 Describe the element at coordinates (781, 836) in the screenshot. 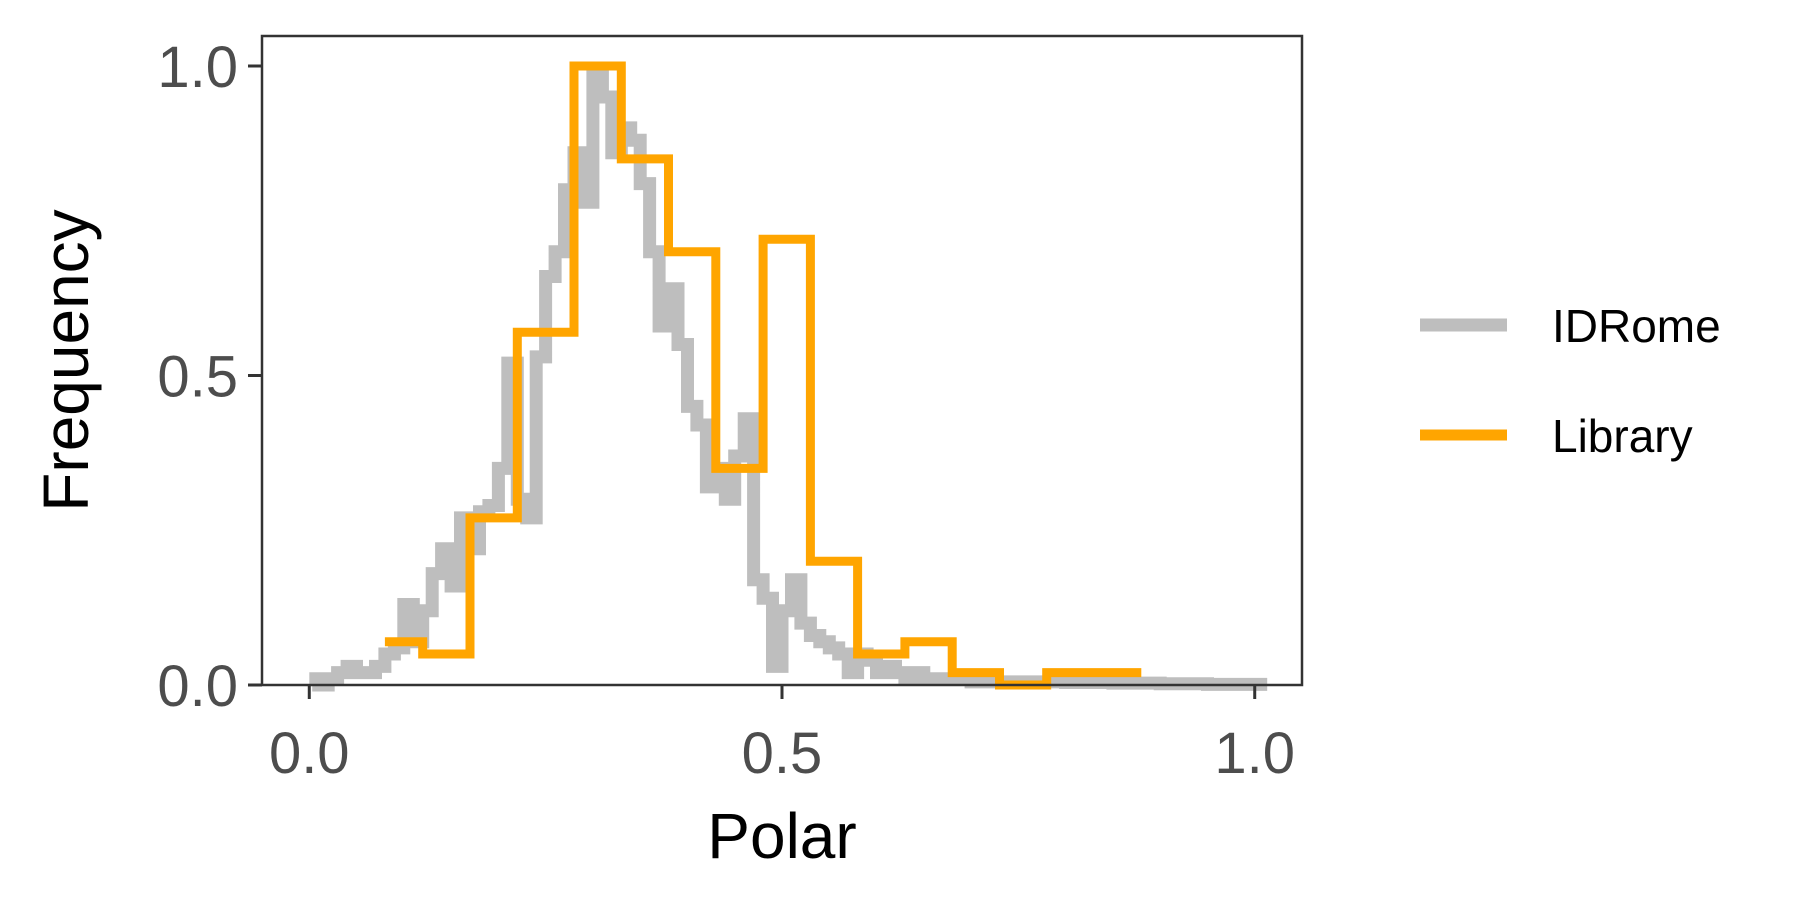

I see `x-axis-title: Polar` at that location.